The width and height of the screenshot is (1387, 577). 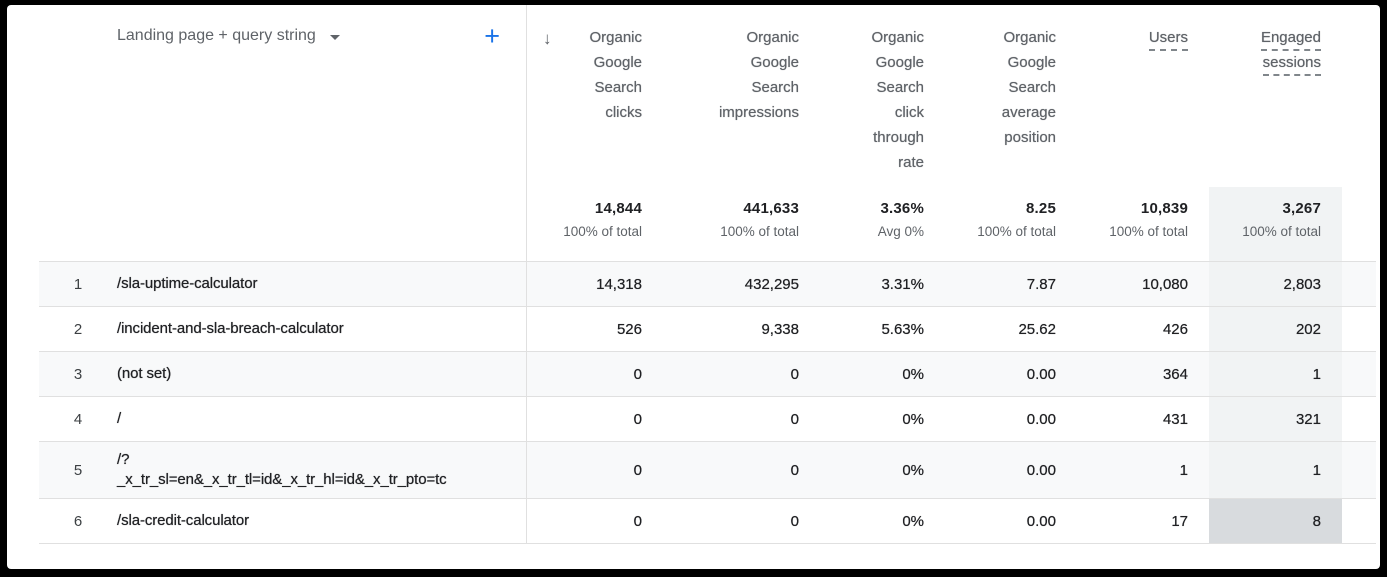 I want to click on total-subtext: Avg 0%, so click(x=900, y=231).